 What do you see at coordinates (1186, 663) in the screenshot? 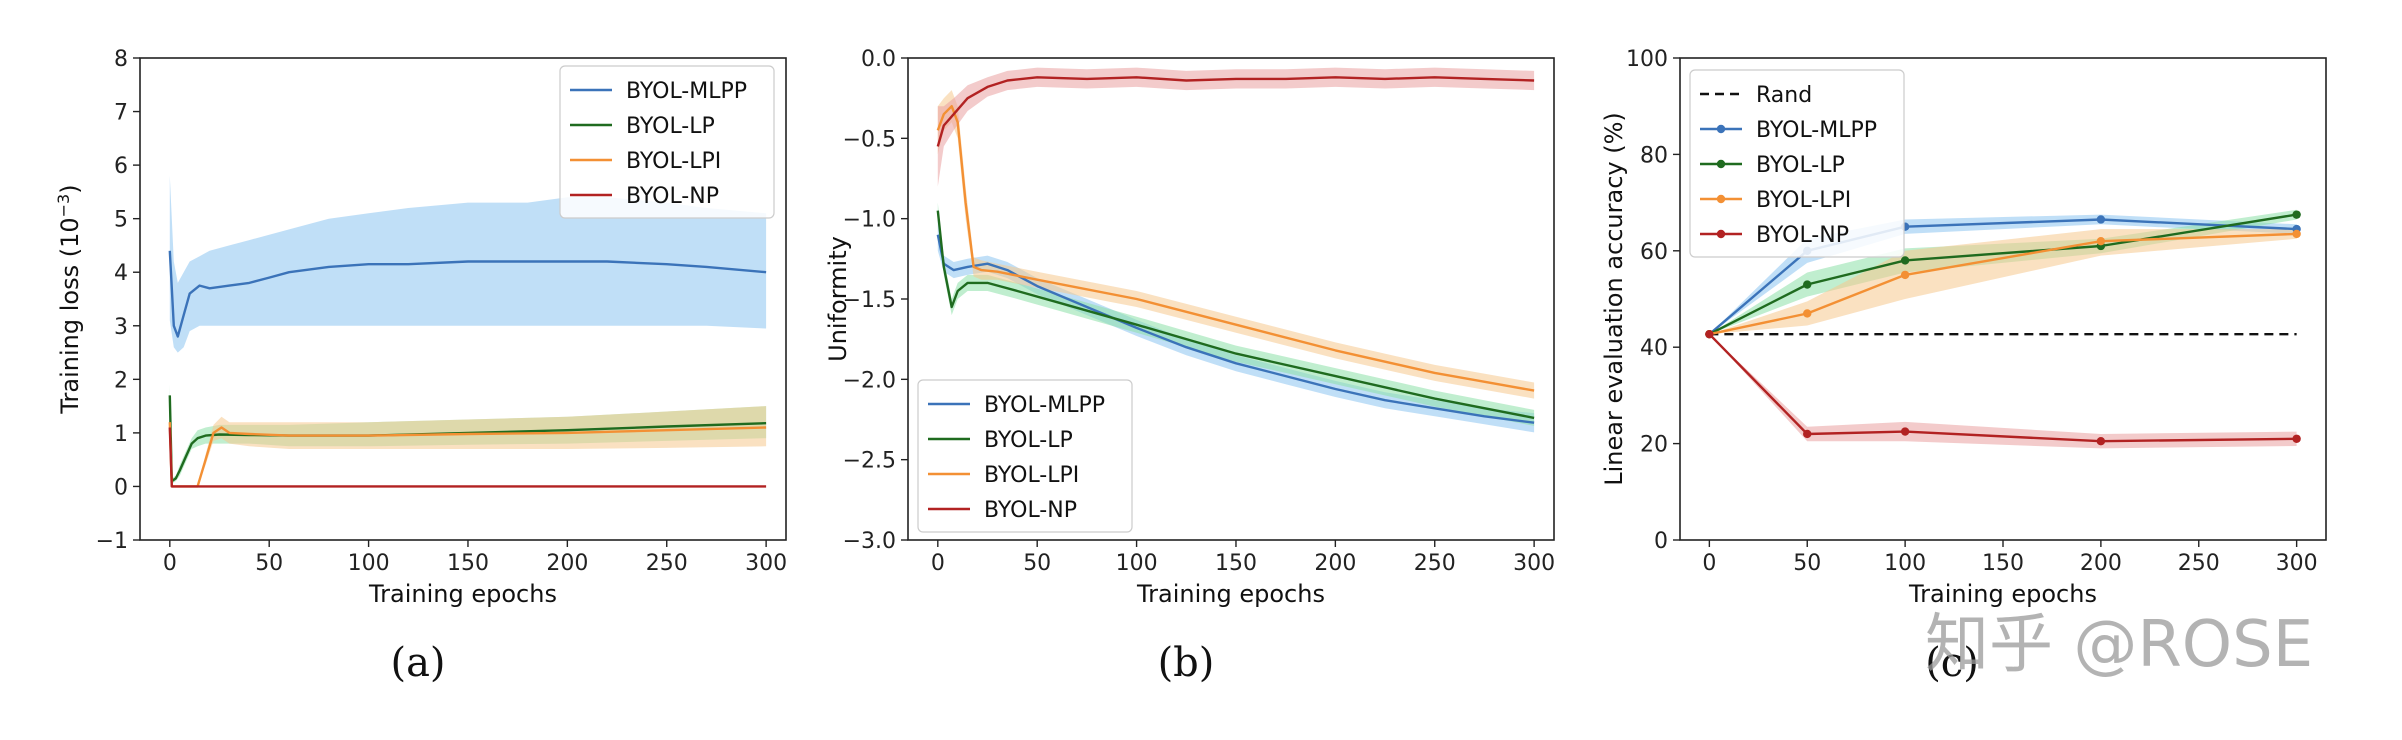
I see `caption-b: (b)` at bounding box center [1186, 663].